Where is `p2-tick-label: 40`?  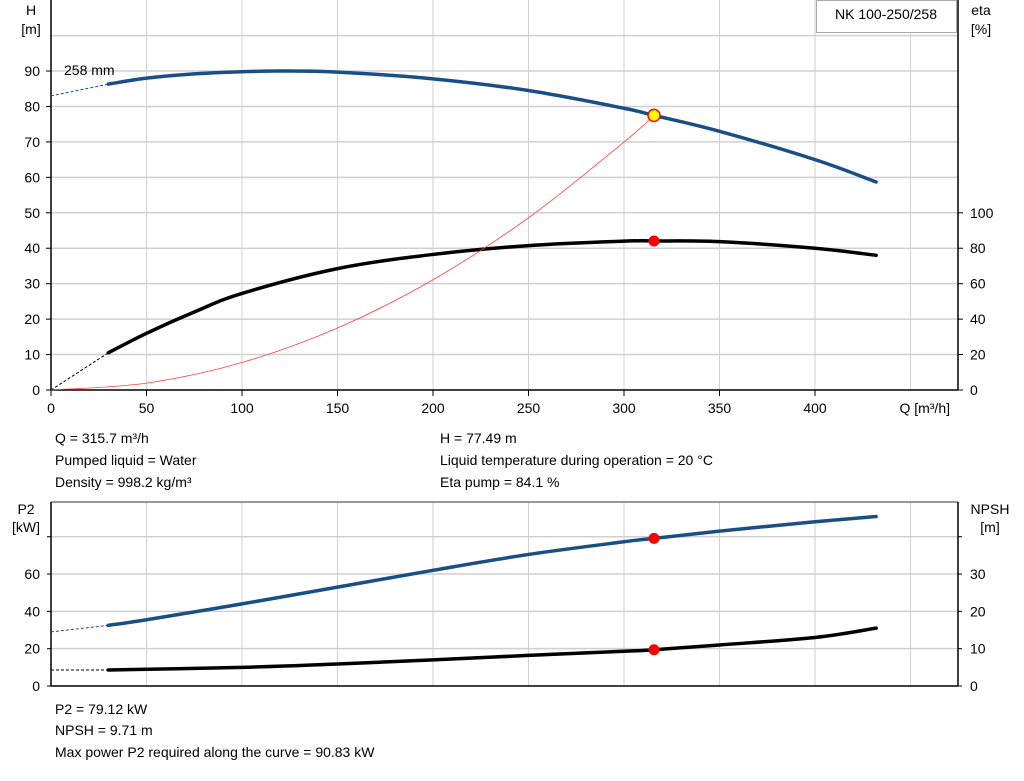
p2-tick-label: 40 is located at coordinates (32, 611).